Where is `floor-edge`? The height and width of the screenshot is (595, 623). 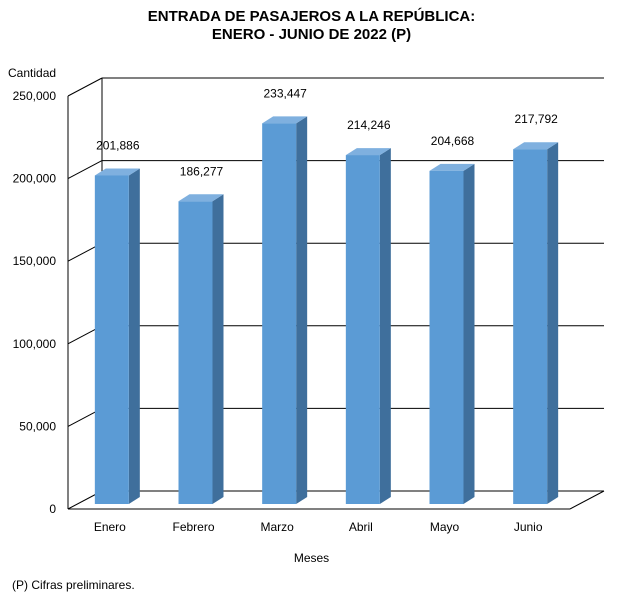 floor-edge is located at coordinates (587, 500).